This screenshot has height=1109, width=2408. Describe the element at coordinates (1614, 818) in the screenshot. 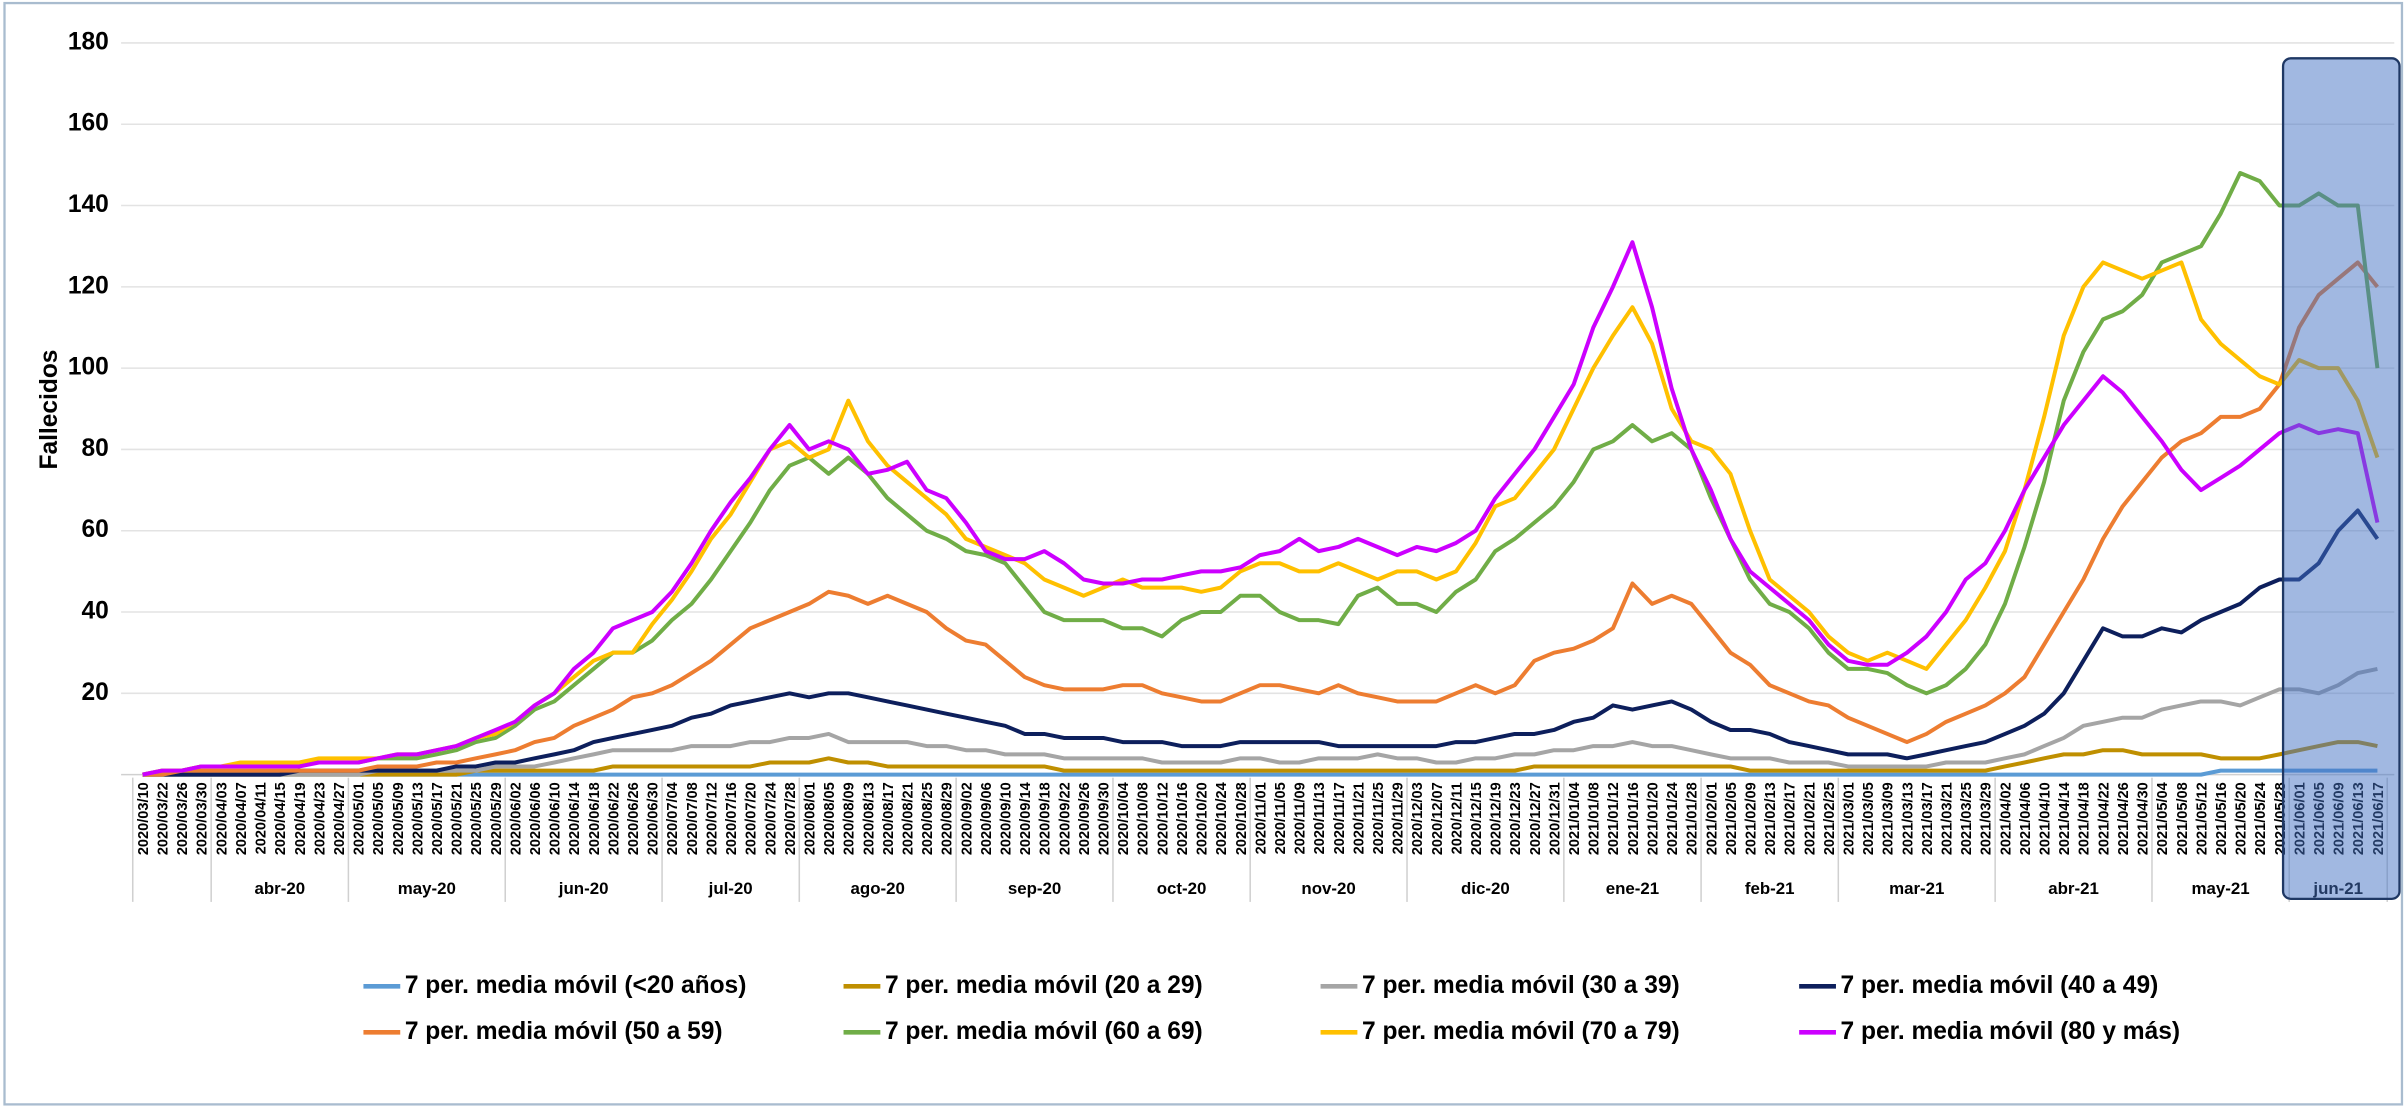

I see `x-tick-label: 2021/01/12` at that location.